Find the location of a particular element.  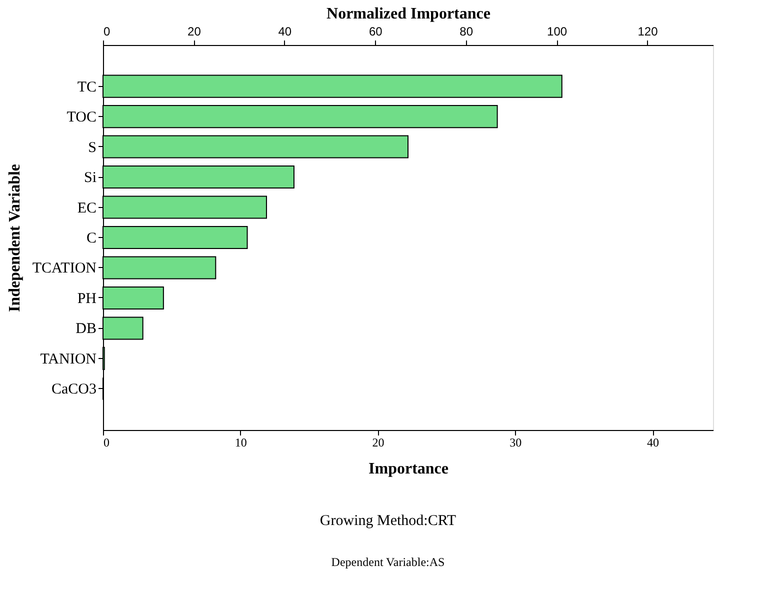

y-tick-label: S is located at coordinates (92, 148).